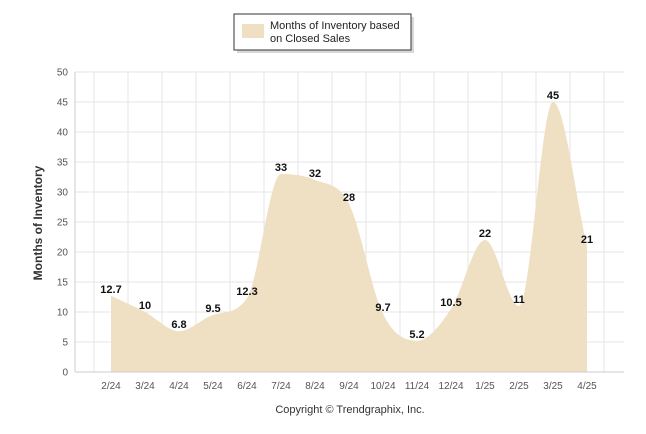 The width and height of the screenshot is (646, 434). Describe the element at coordinates (63, 103) in the screenshot. I see `y-tick-label: 45` at that location.